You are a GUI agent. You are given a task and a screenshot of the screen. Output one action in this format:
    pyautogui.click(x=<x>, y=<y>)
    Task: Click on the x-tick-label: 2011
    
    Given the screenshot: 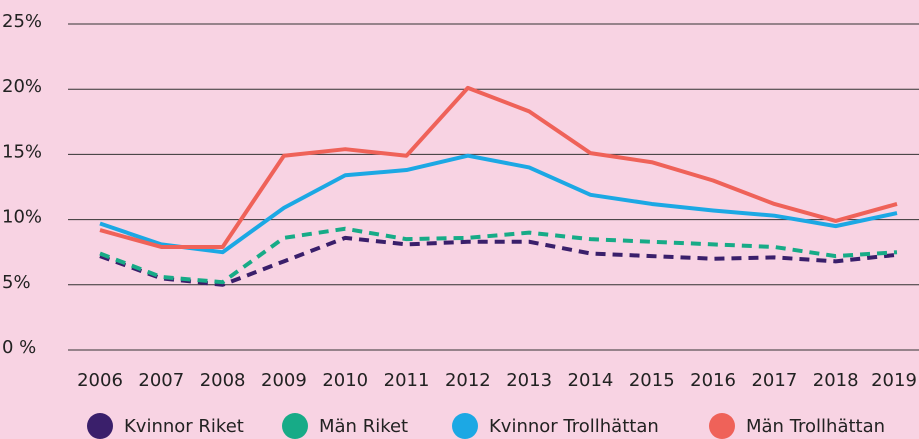 What is the action you would take?
    pyautogui.click(x=407, y=380)
    